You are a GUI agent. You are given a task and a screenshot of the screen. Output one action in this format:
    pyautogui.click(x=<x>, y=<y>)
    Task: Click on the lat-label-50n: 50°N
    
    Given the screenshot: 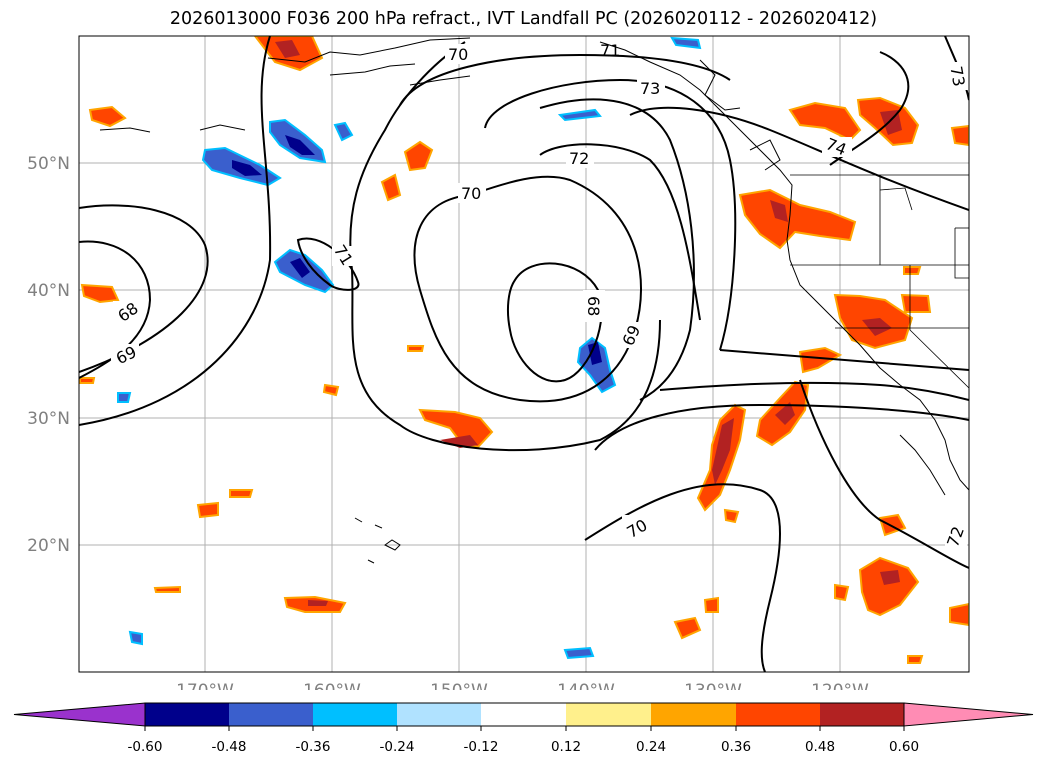 What is the action you would take?
    pyautogui.click(x=48, y=164)
    